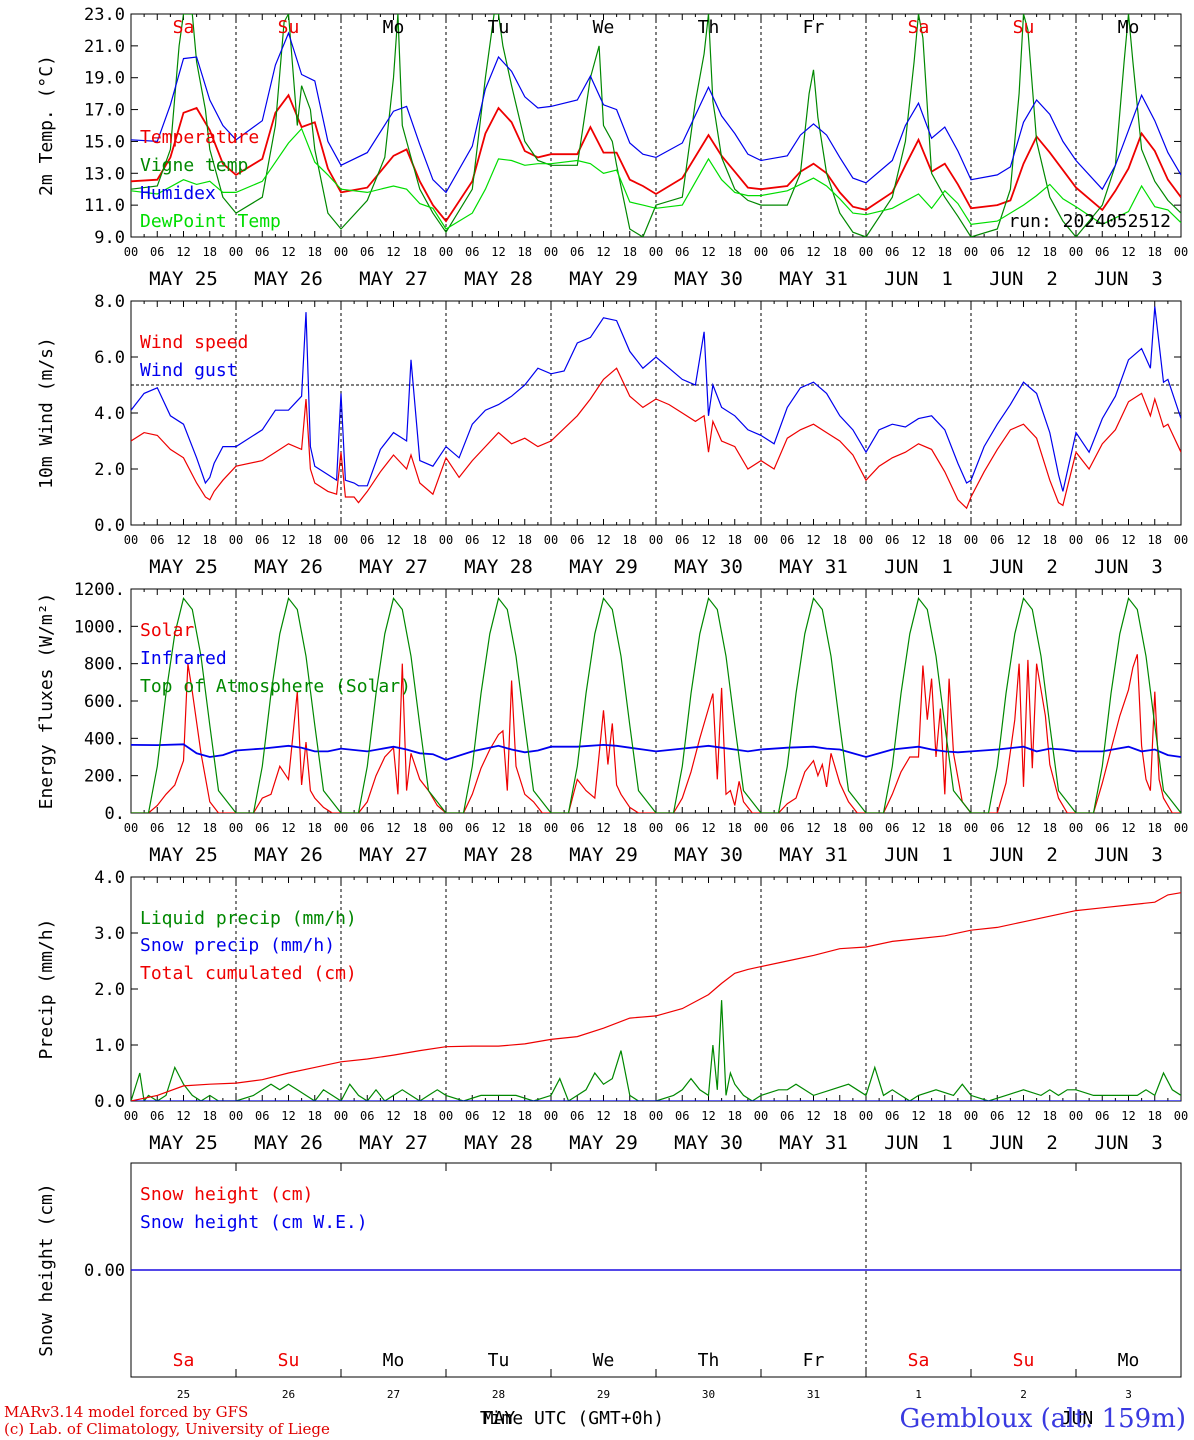  I want to click on weekday-label: Th, so click(709, 27).